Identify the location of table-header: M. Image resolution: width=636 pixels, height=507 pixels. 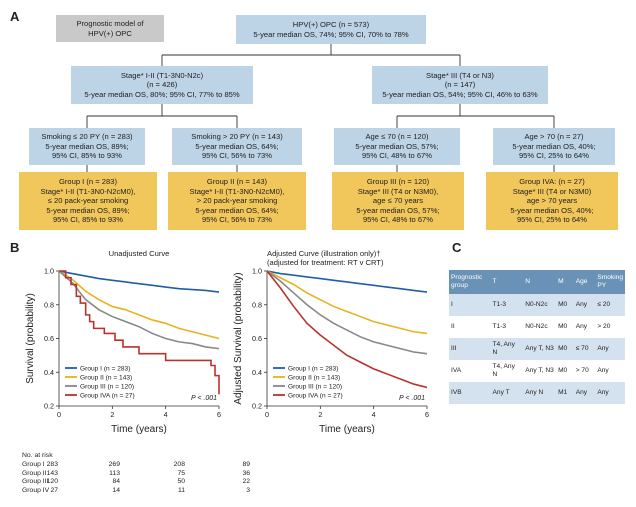
(565, 282).